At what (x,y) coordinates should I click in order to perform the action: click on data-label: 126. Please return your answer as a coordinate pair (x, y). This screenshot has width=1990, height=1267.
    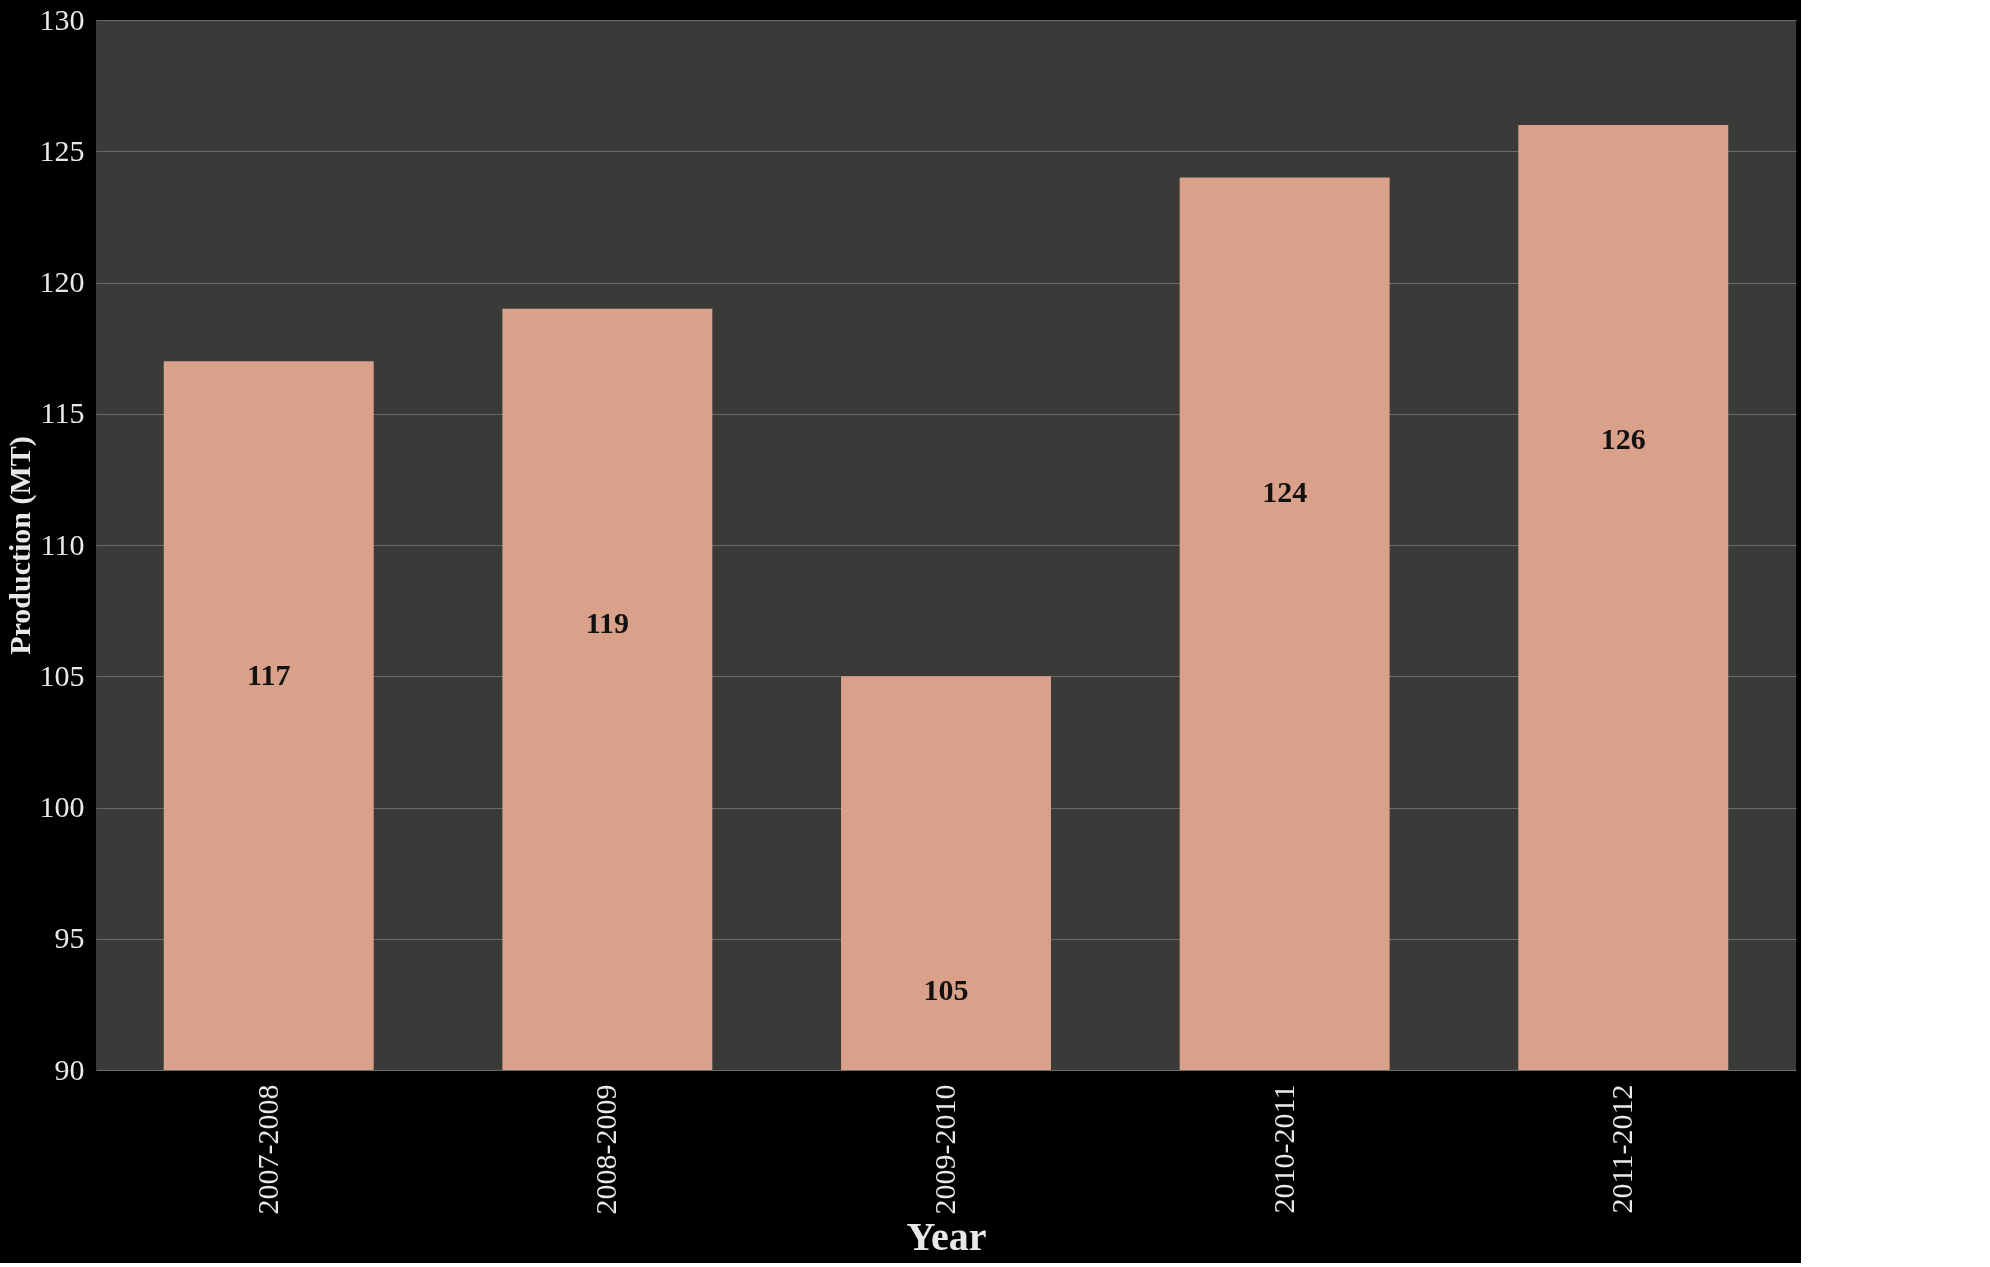
    Looking at the image, I should click on (1623, 438).